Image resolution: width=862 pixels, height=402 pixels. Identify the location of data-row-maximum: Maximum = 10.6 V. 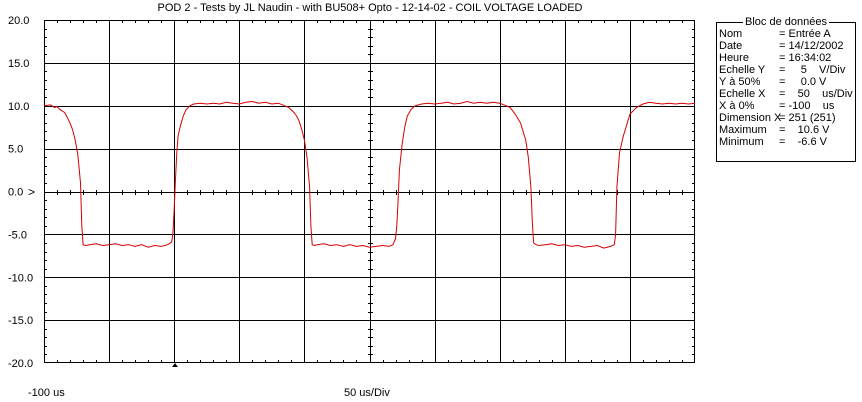
(787, 130).